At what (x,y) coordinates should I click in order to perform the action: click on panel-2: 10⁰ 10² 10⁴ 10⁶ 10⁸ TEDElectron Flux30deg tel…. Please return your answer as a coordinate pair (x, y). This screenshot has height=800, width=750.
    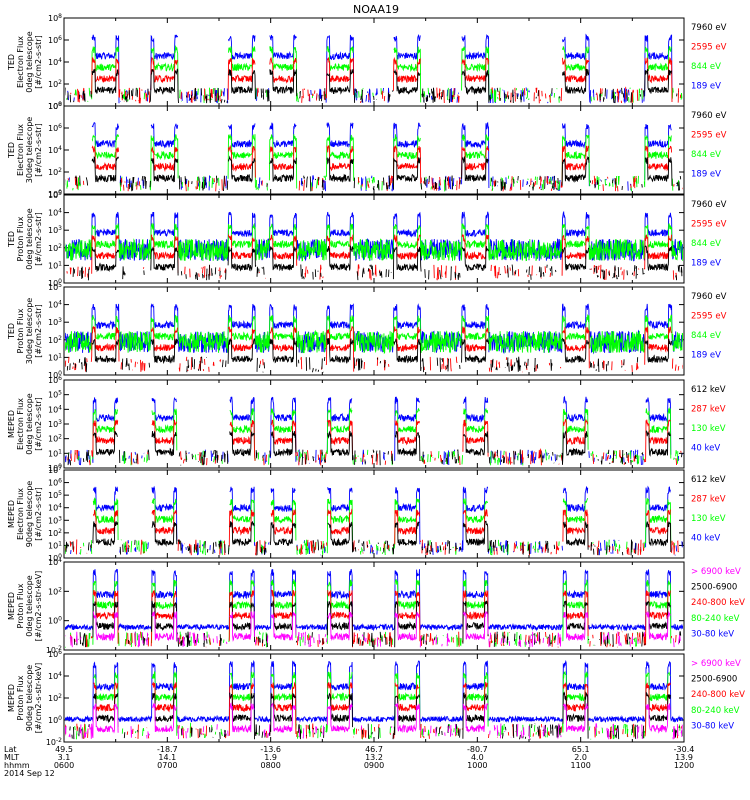
    Looking at the image, I should click on (367, 150).